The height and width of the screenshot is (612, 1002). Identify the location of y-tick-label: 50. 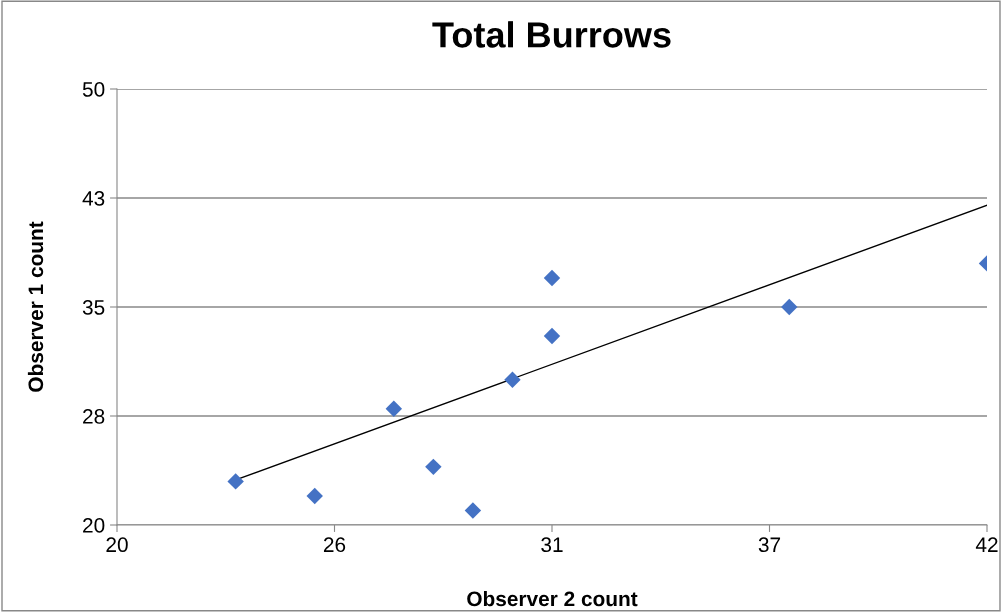
(93, 89).